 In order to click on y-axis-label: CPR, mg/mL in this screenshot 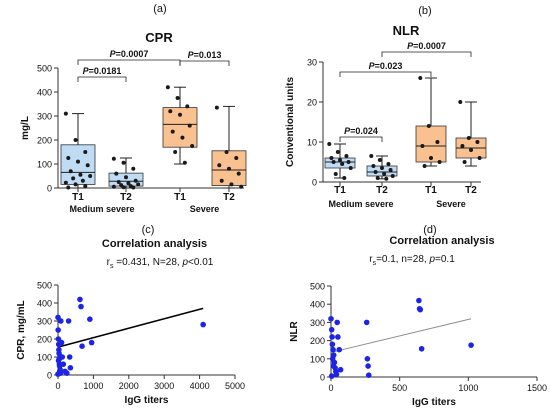, I will do `click(21, 329)`.